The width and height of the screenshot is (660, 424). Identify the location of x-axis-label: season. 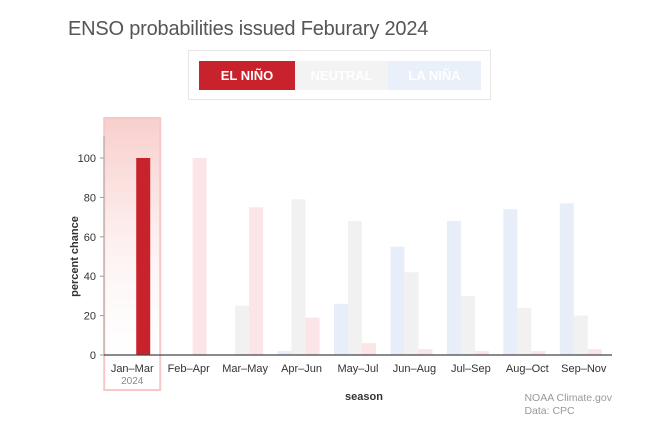
(364, 397).